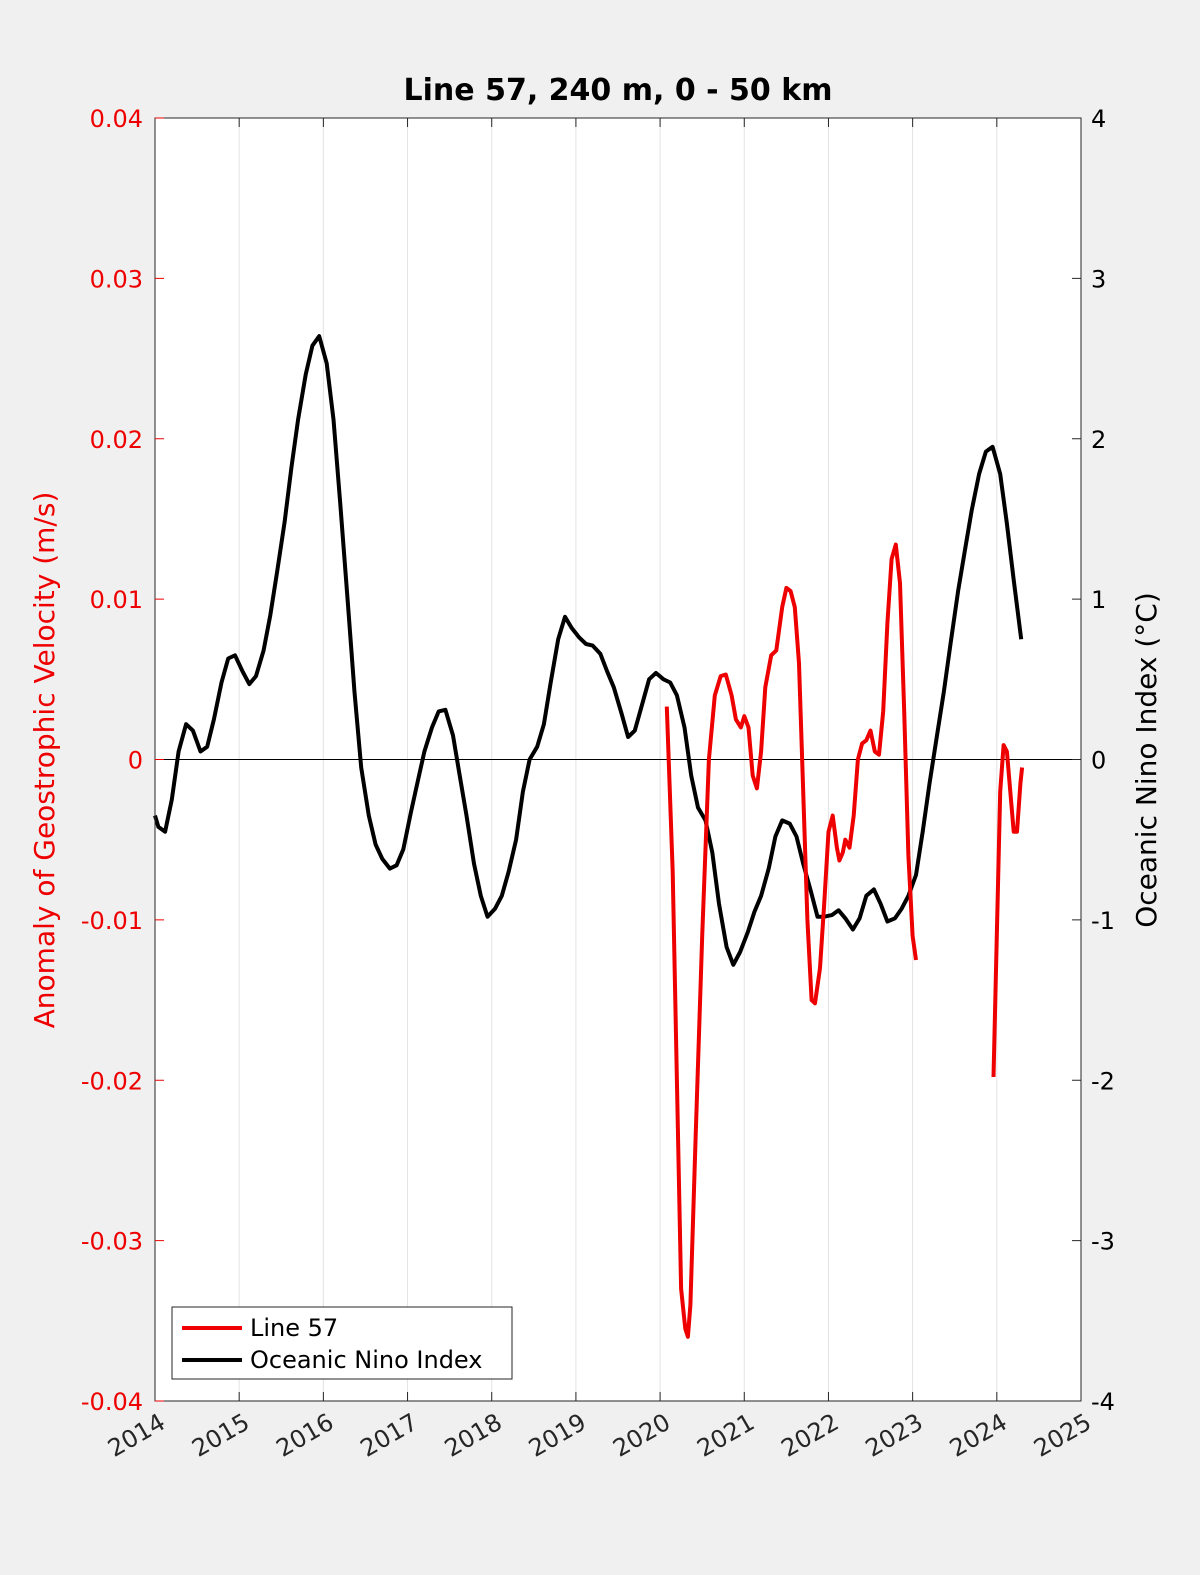 This screenshot has width=1200, height=1575. What do you see at coordinates (1062, 1435) in the screenshot?
I see `x-tick-label: 2025` at bounding box center [1062, 1435].